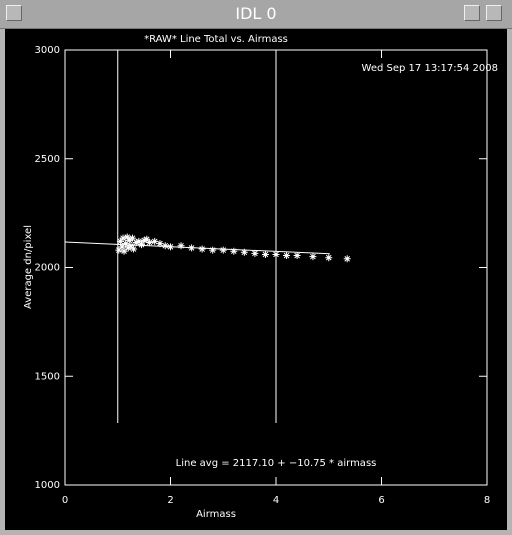 This screenshot has height=535, width=512. What do you see at coordinates (276, 463) in the screenshot?
I see `fit-annotation: Line avg = 2117.10 + −10.75 * airmass` at bounding box center [276, 463].